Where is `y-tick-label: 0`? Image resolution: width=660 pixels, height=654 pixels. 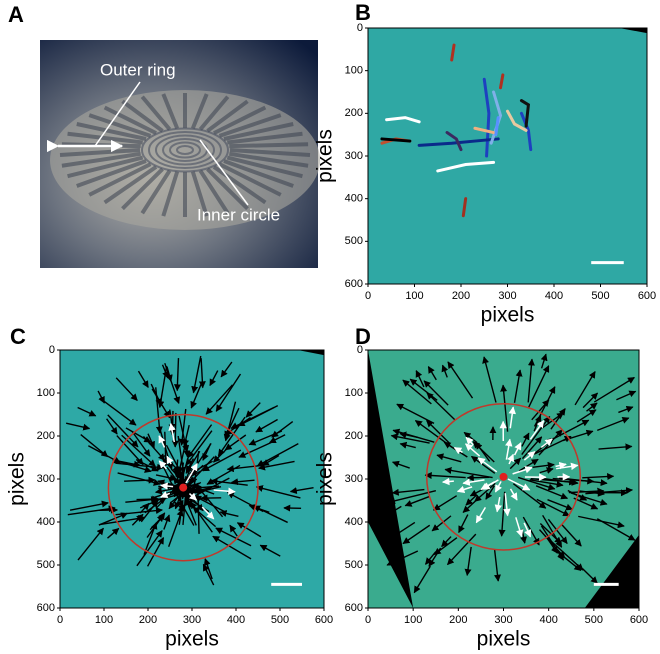 y-tick-label: 0 is located at coordinates (360, 28).